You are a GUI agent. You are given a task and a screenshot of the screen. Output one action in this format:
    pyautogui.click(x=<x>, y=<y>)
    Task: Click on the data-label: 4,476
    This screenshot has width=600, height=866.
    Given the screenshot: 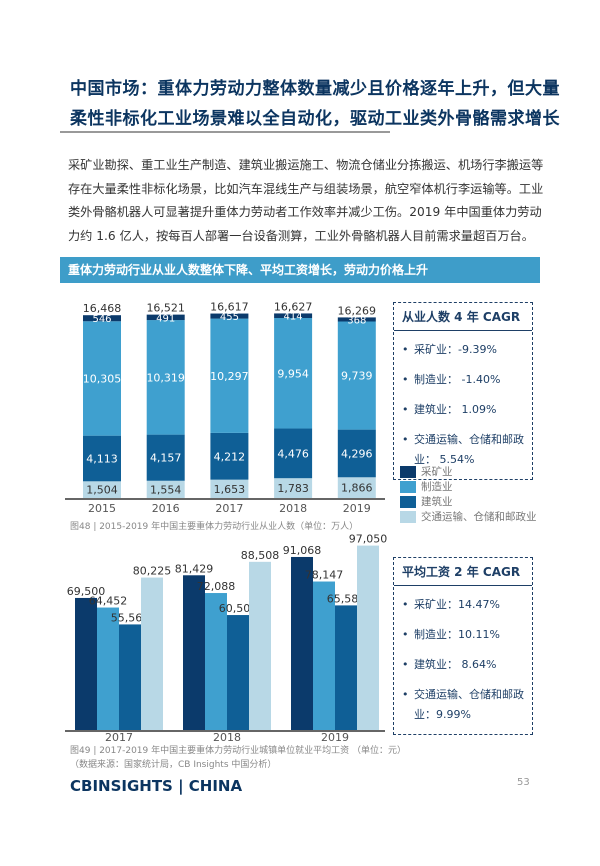 What is the action you would take?
    pyautogui.click(x=293, y=453)
    